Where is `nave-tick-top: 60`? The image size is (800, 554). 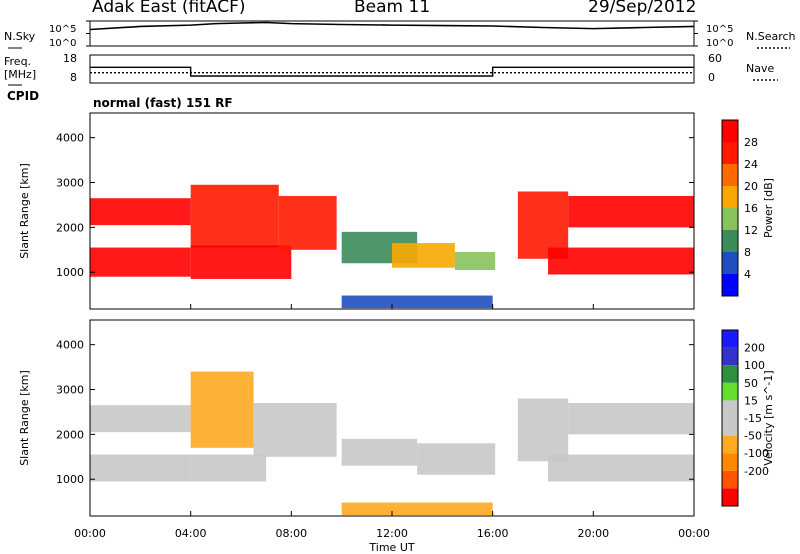 nave-tick-top: 60 is located at coordinates (715, 58).